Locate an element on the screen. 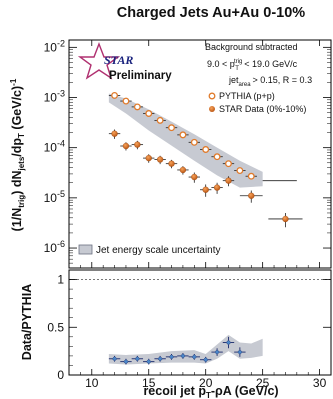 The height and width of the screenshot is (399, 333). star-logo: STAR is located at coordinates (105, 61).